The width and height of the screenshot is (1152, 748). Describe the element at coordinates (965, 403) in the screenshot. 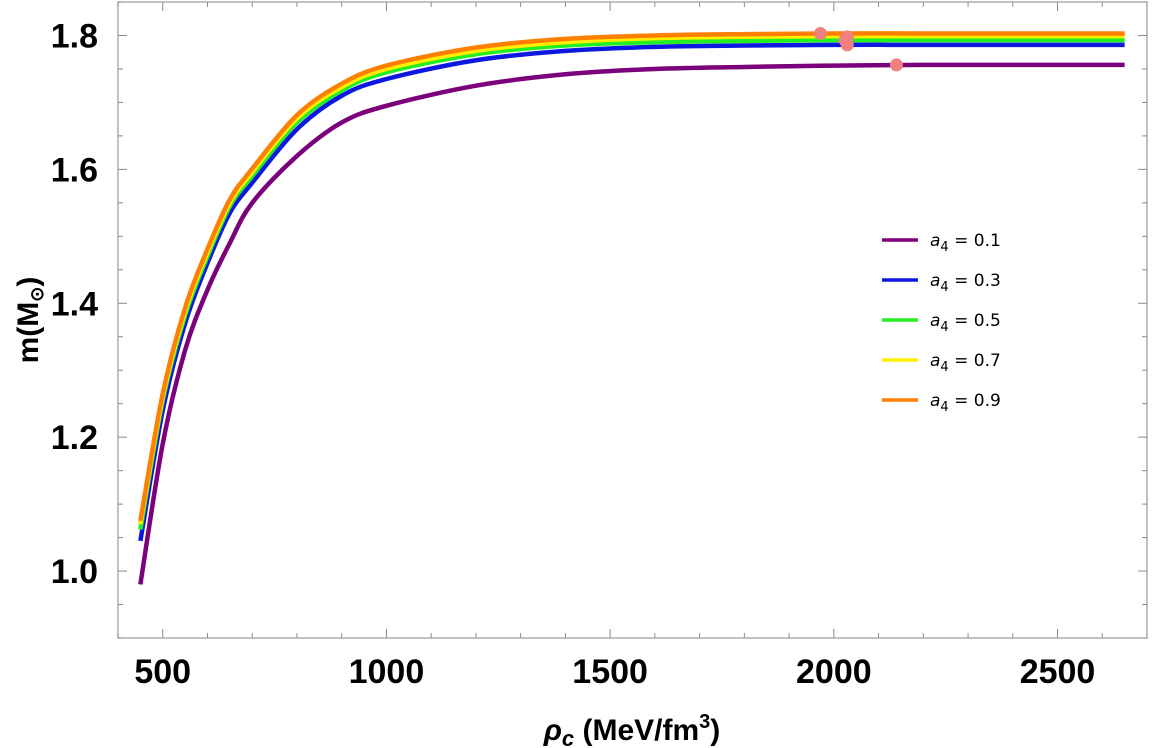

I see `legend-label-5: a4 = 0.9` at that location.